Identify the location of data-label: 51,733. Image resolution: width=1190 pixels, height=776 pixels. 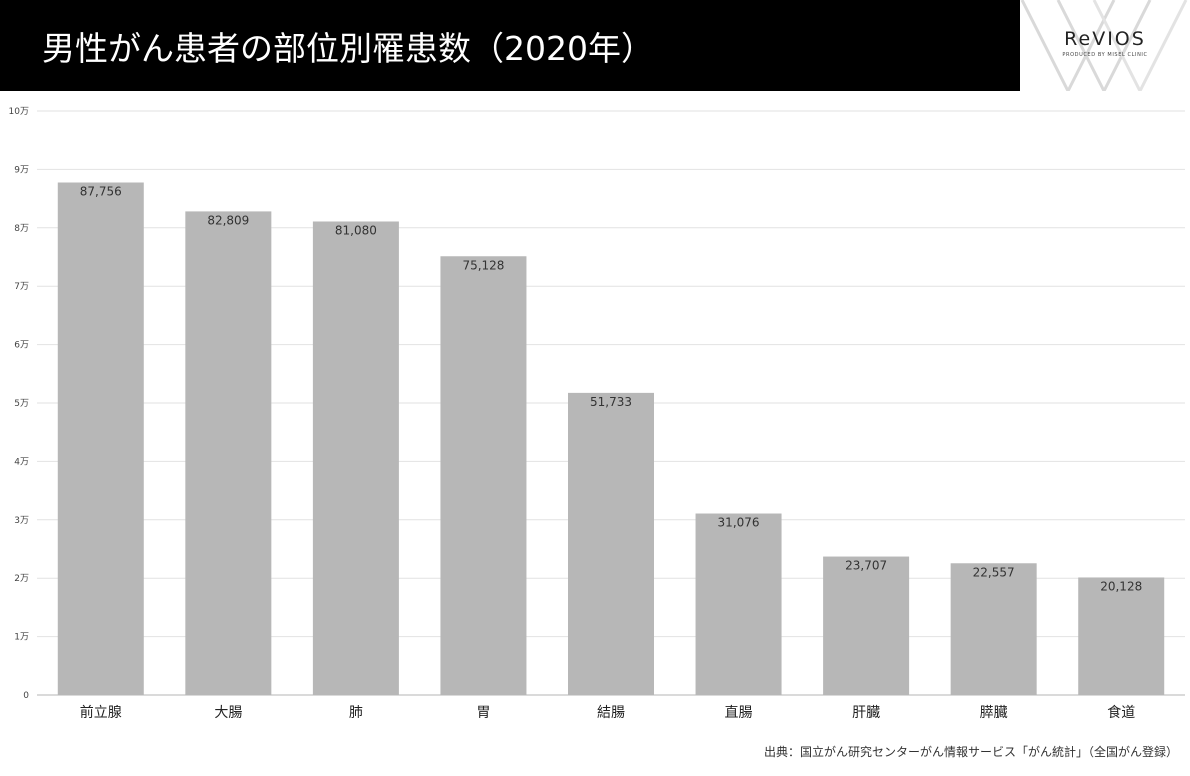
(611, 402).